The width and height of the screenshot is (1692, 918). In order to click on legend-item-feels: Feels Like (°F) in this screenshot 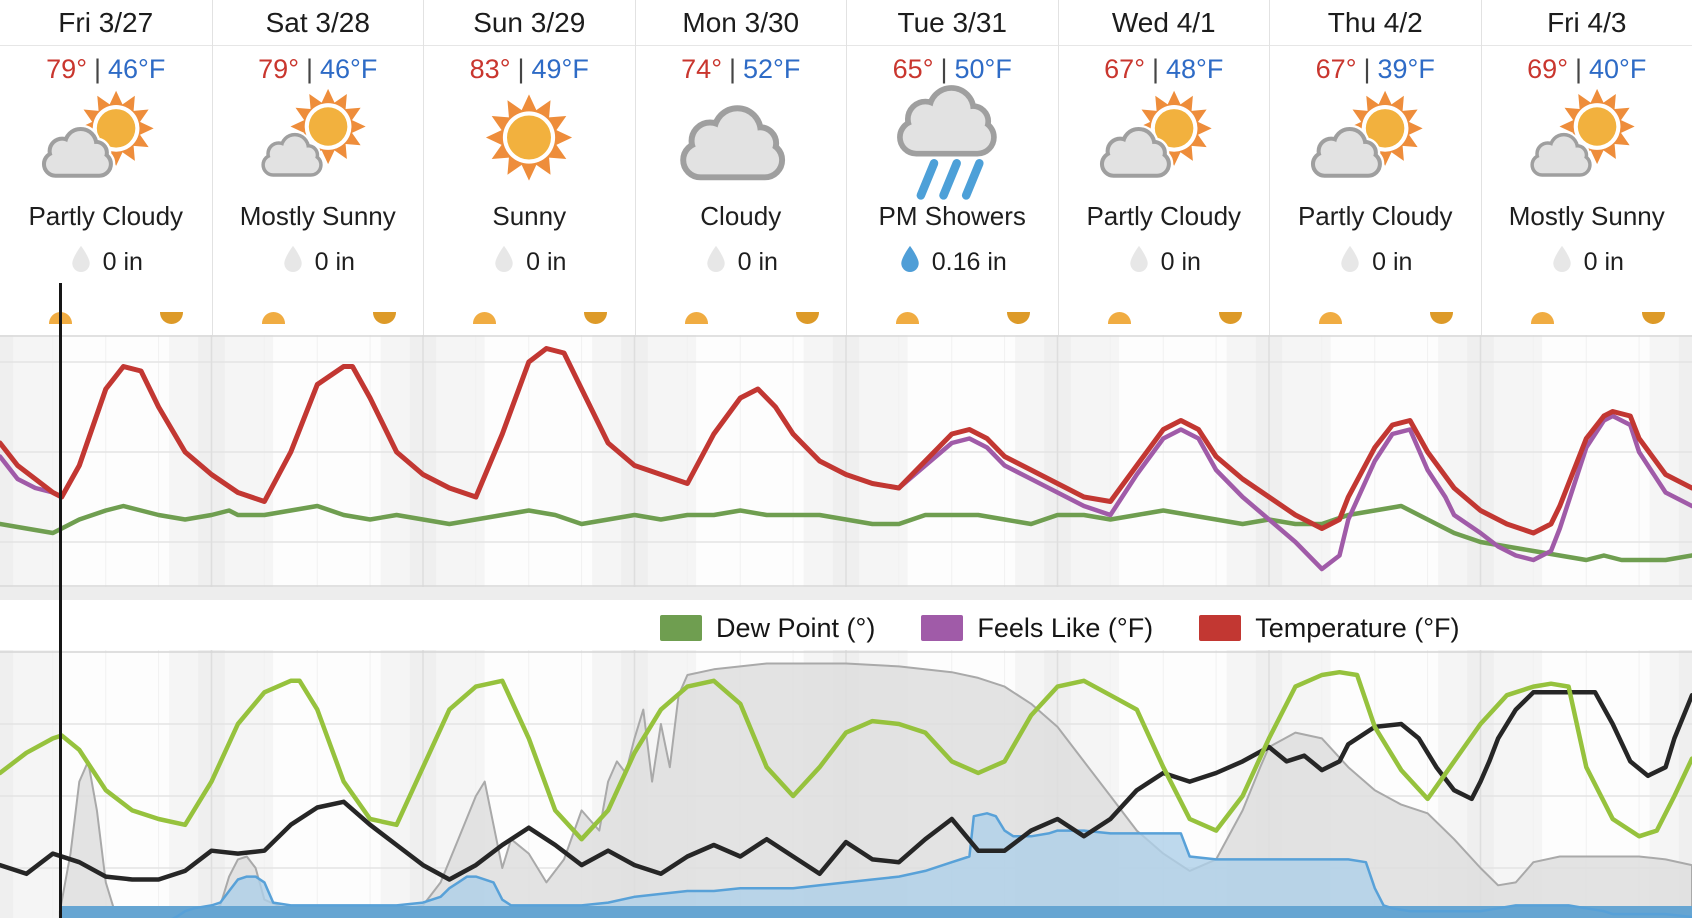, I will do `click(1037, 628)`.